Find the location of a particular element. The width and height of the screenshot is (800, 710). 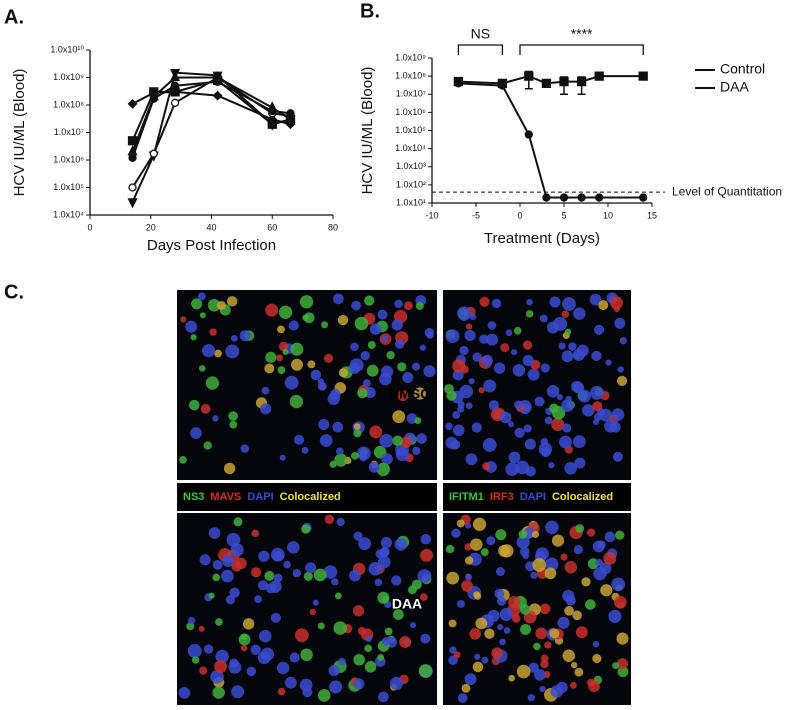

x-tick-label: 15 is located at coordinates (652, 215).